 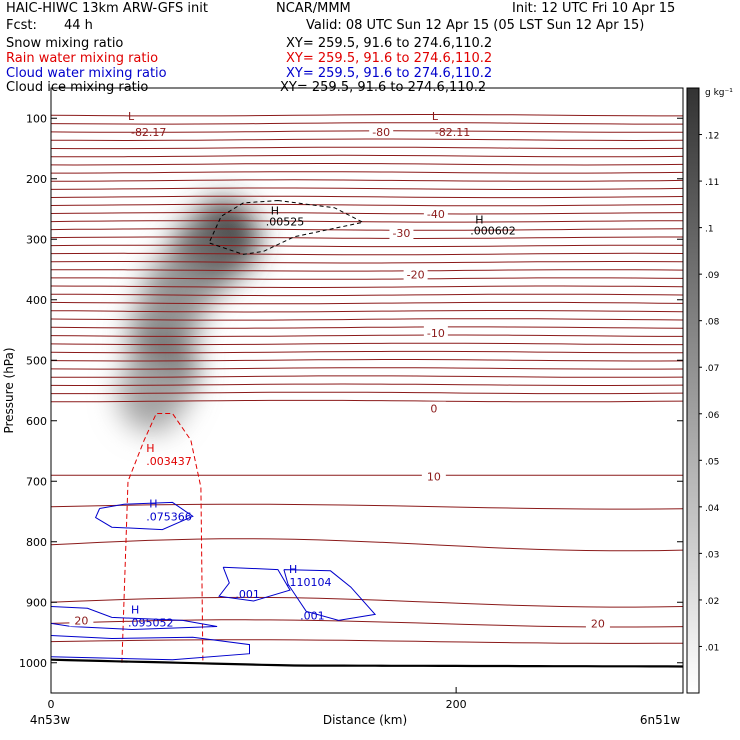 I want to click on field-name-snow: Snow mixing ratio, so click(x=65, y=43).